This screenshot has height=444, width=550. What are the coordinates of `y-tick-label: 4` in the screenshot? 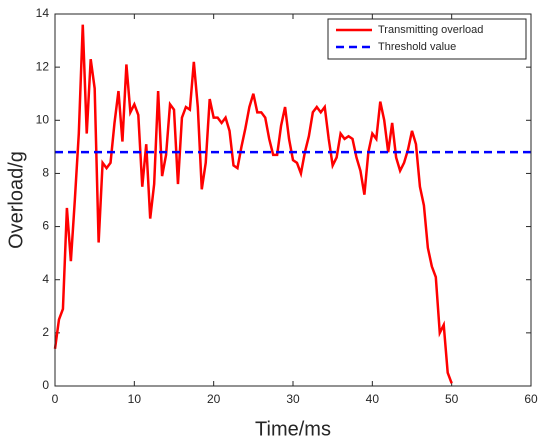 It's located at (45, 279).